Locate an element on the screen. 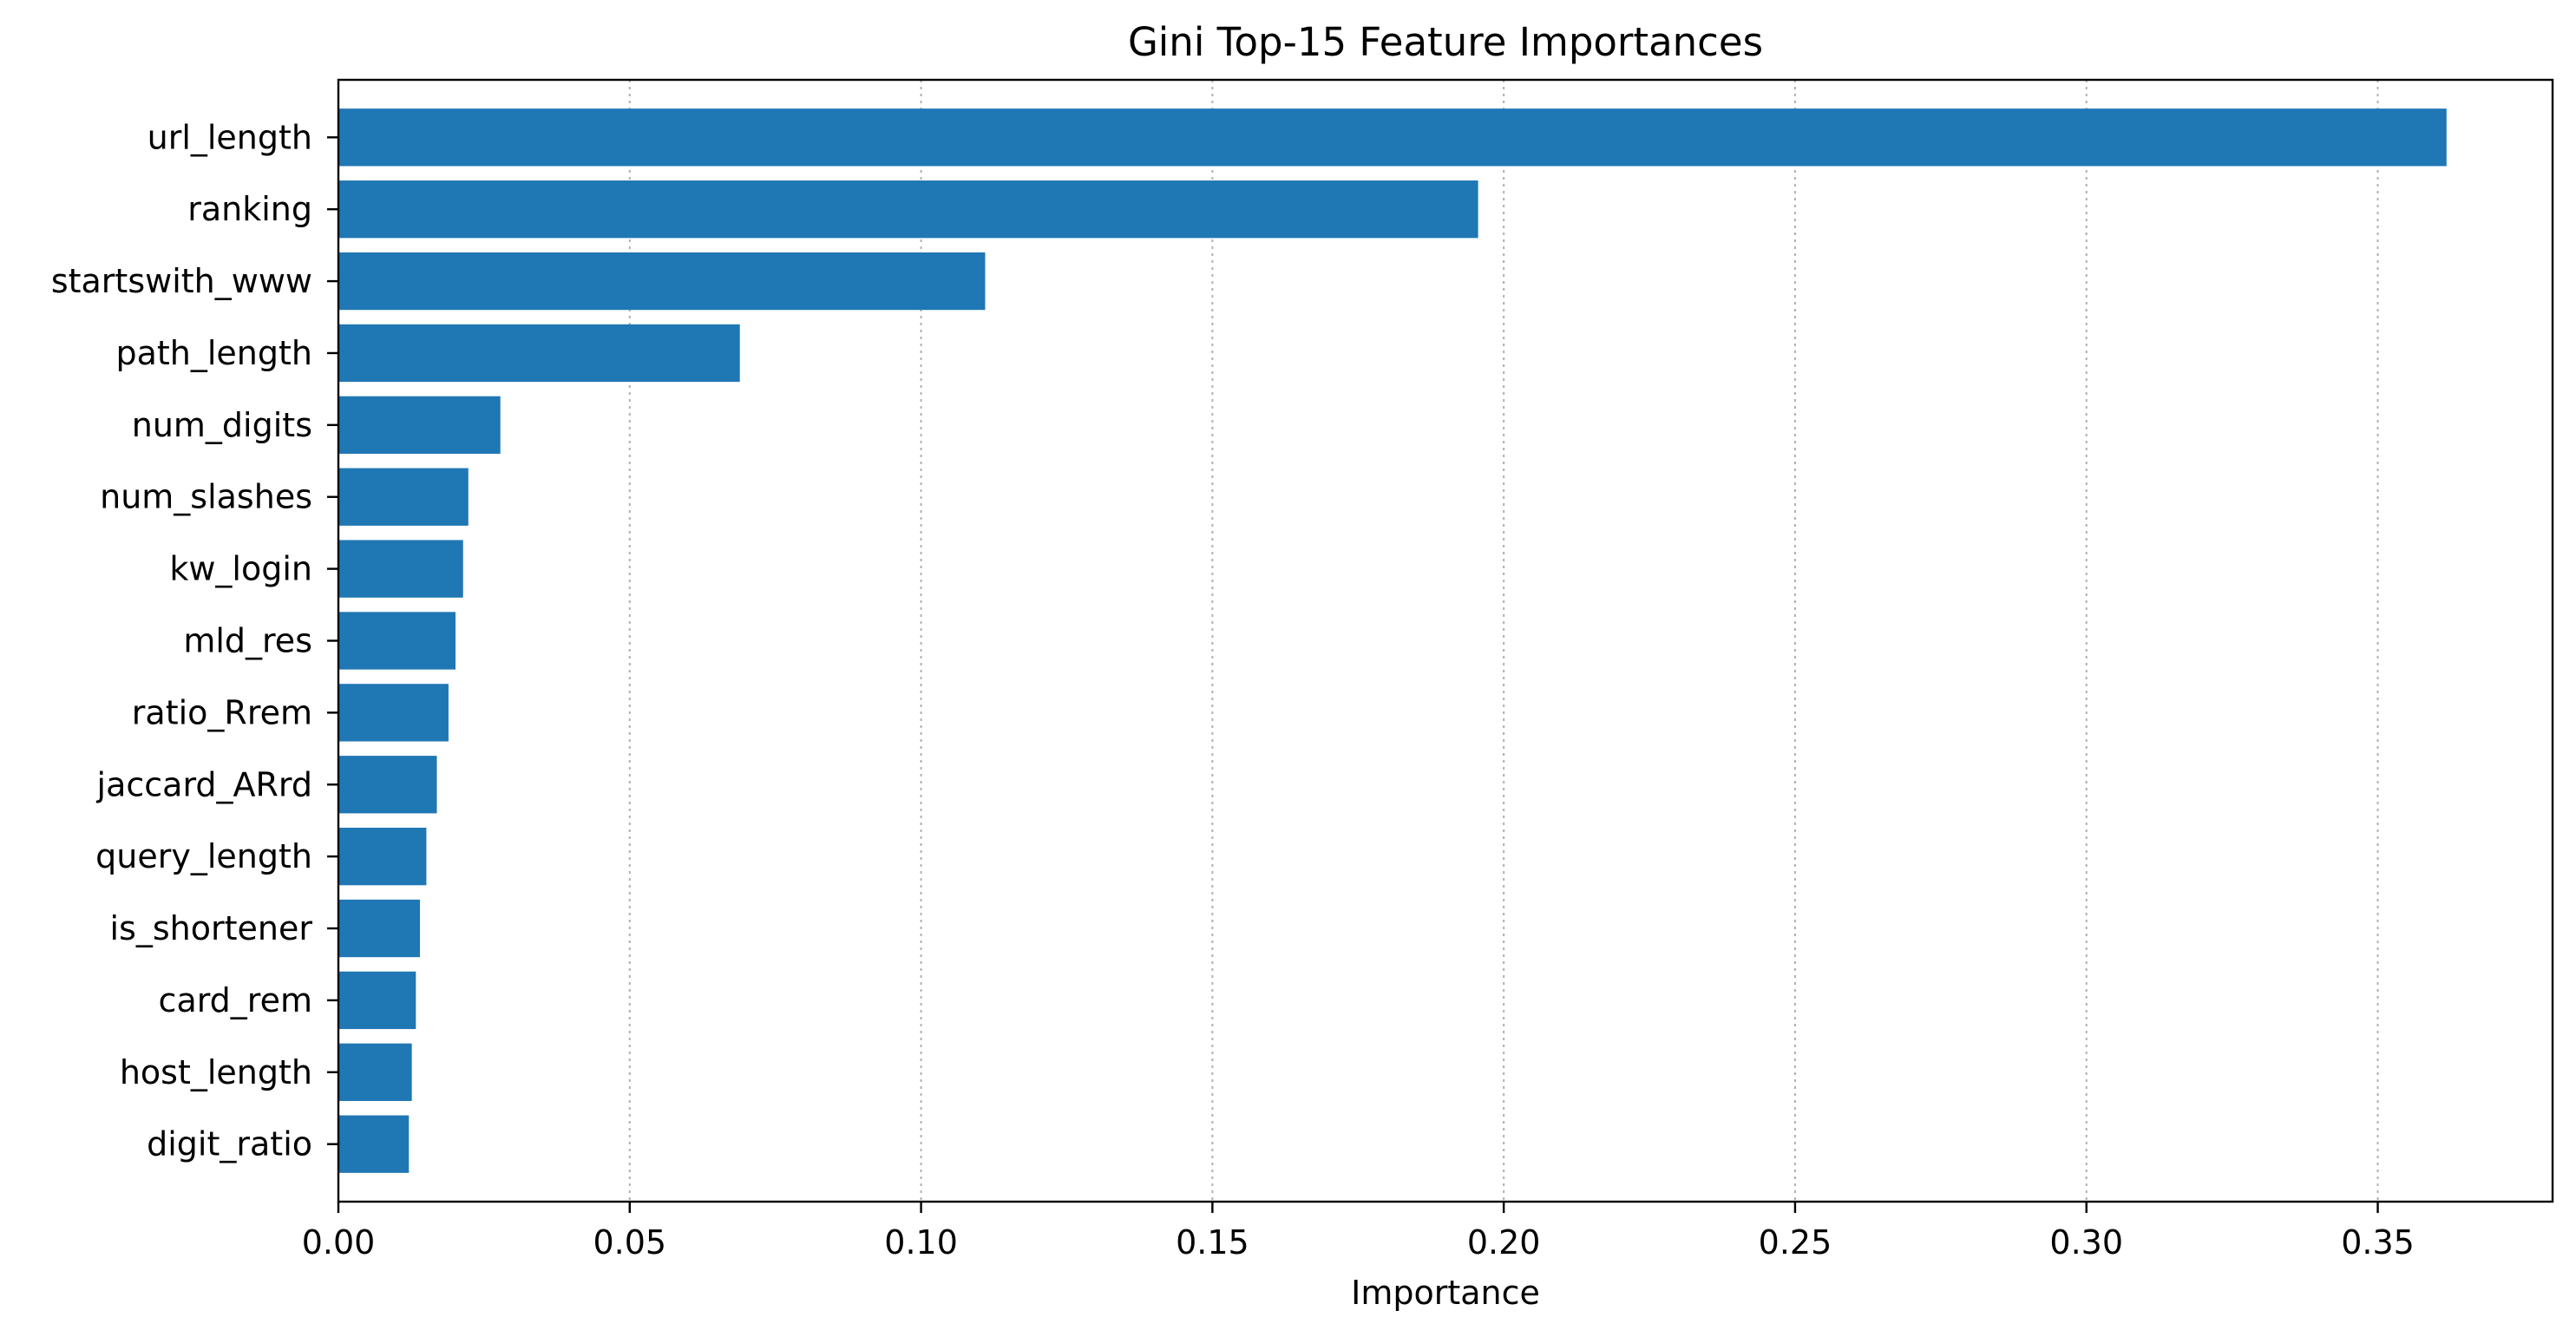 This screenshot has height=1337, width=2576. y-tick-label: query_length is located at coordinates (203, 856).